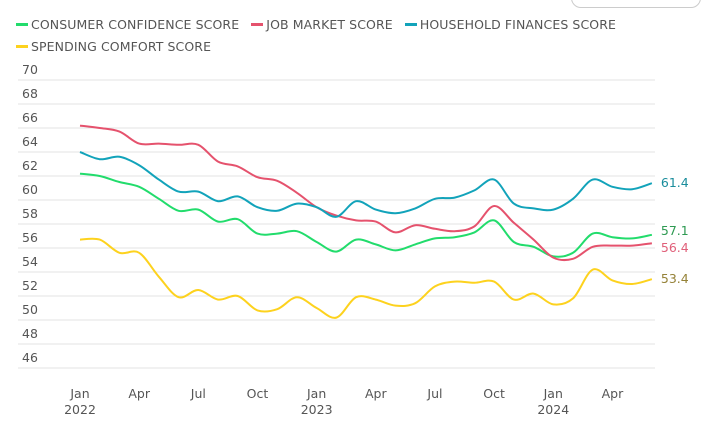  What do you see at coordinates (30, 189) in the screenshot?
I see `y-tick-label: 60` at bounding box center [30, 189].